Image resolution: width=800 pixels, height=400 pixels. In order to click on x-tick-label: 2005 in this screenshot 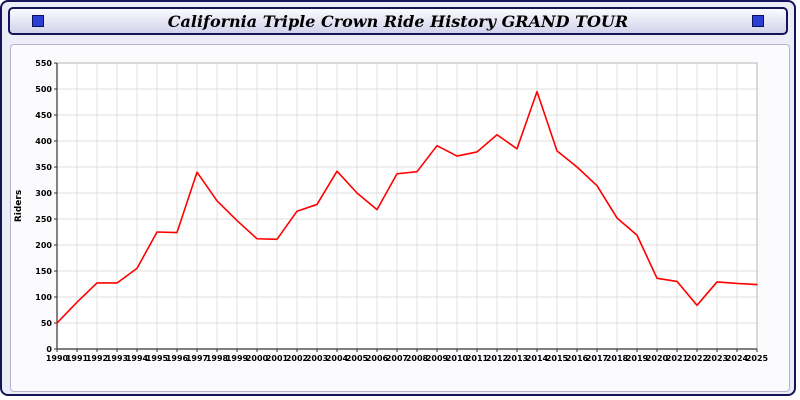, I will do `click(357, 358)`.